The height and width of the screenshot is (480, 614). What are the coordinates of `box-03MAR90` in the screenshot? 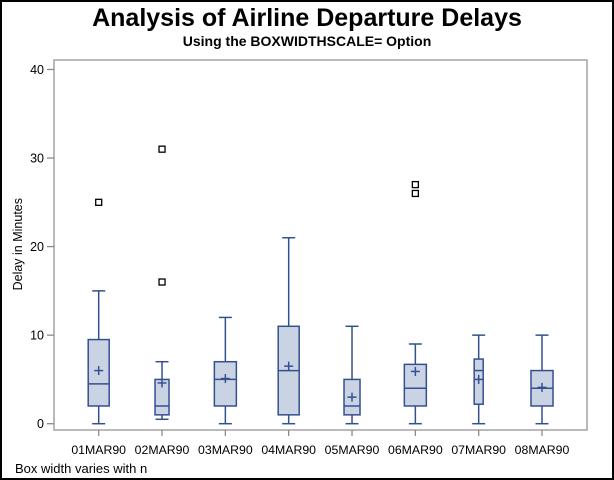 It's located at (225, 383).